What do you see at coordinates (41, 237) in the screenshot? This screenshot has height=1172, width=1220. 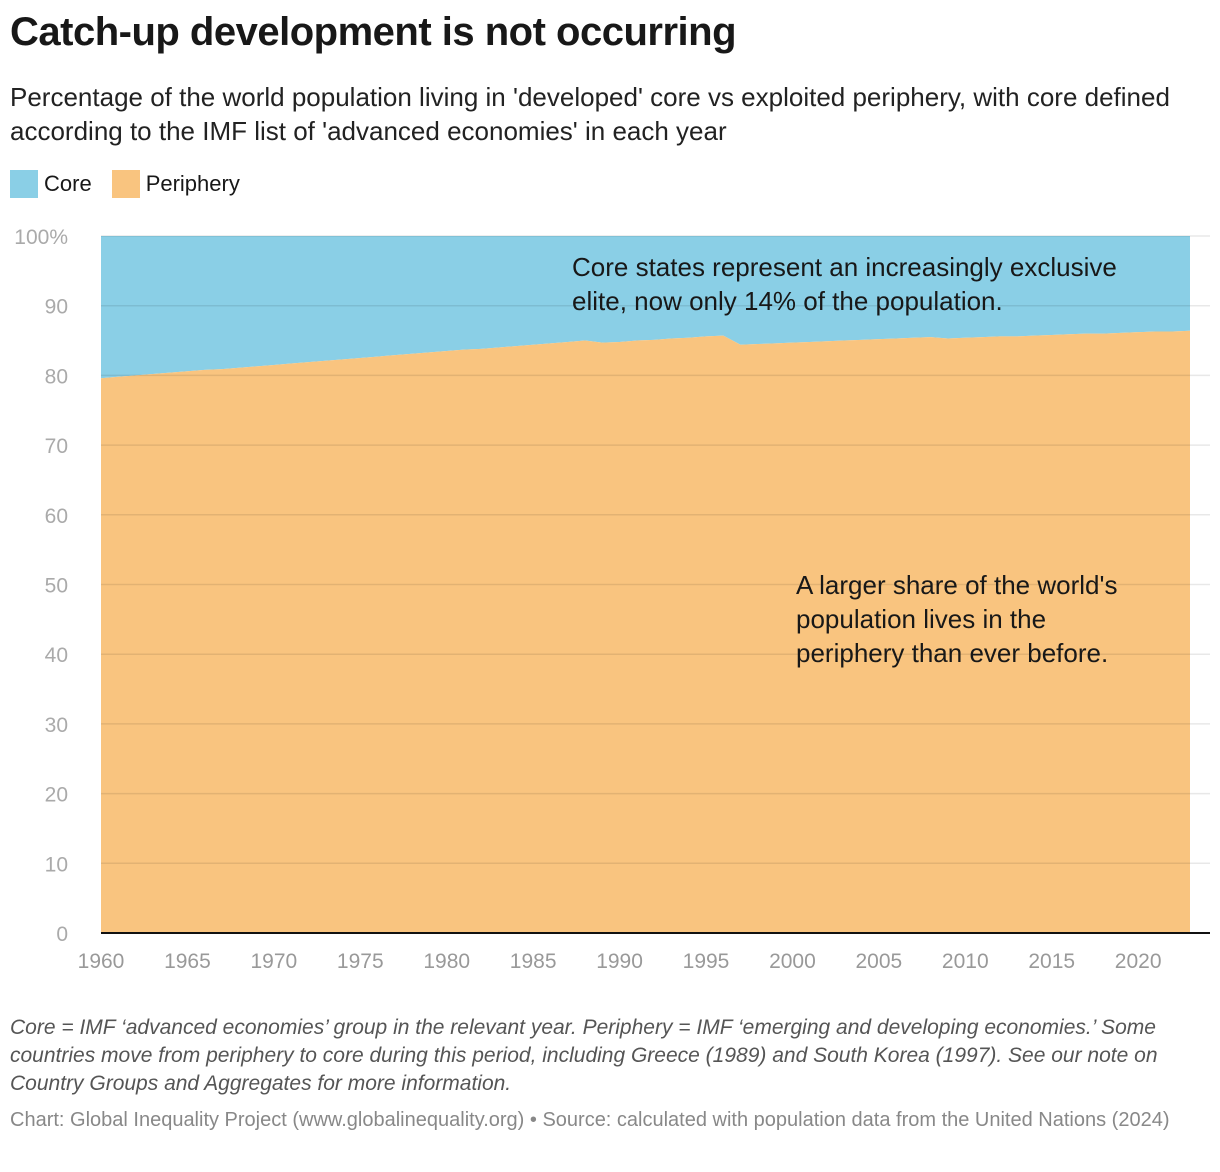 I see `y-tick-label: 100%` at bounding box center [41, 237].